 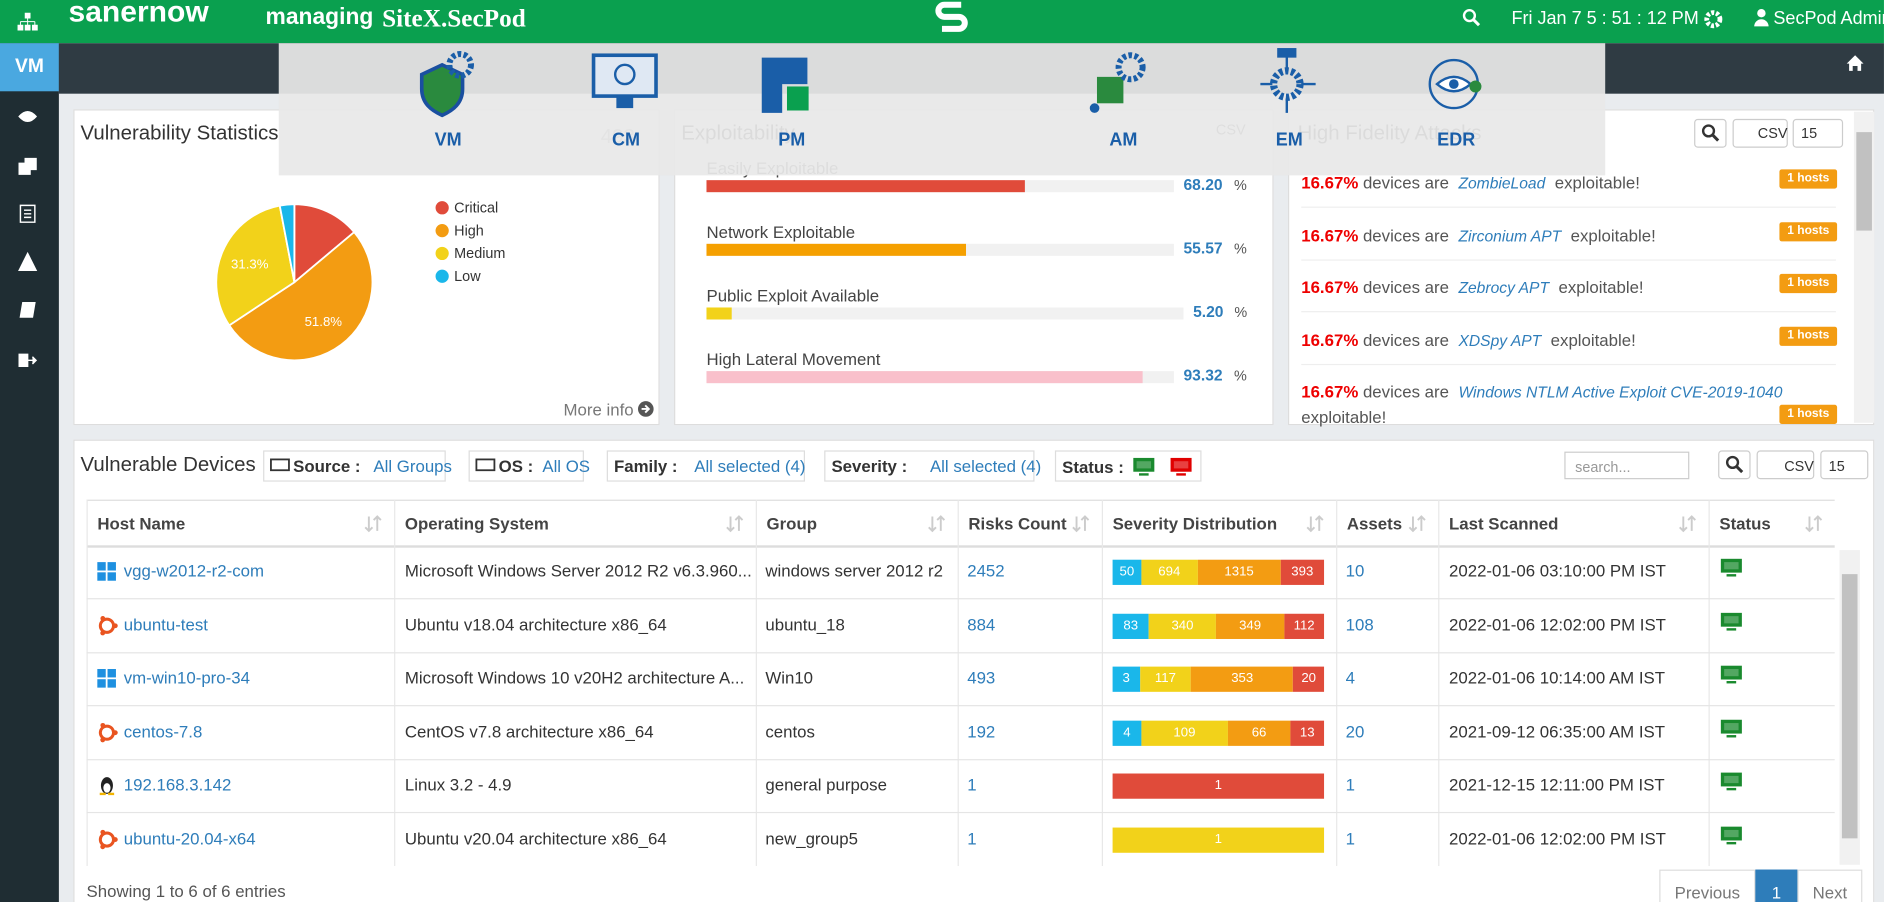 I want to click on icon-shape, so click(x=27, y=213).